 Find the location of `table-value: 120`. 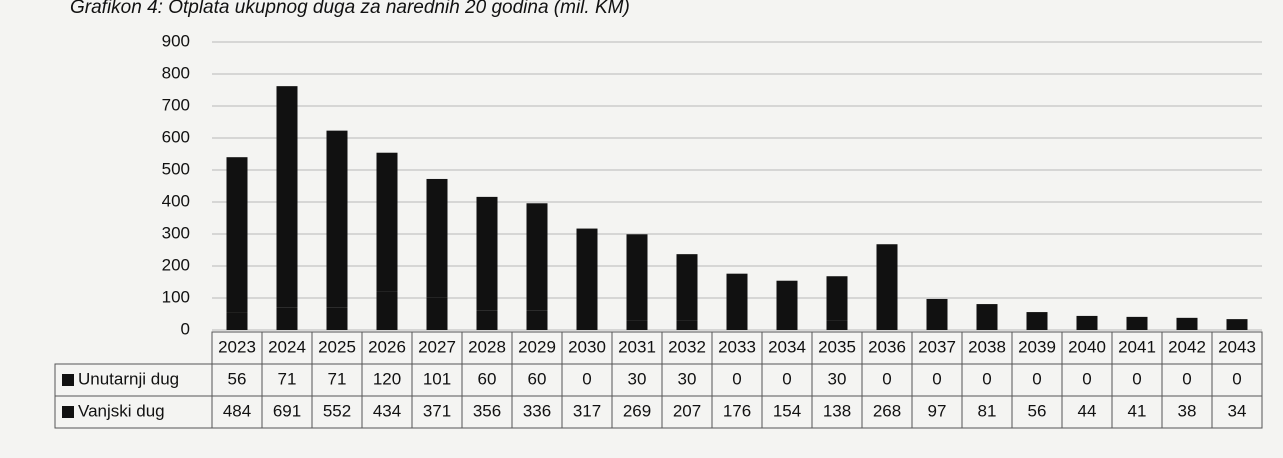

table-value: 120 is located at coordinates (387, 378).